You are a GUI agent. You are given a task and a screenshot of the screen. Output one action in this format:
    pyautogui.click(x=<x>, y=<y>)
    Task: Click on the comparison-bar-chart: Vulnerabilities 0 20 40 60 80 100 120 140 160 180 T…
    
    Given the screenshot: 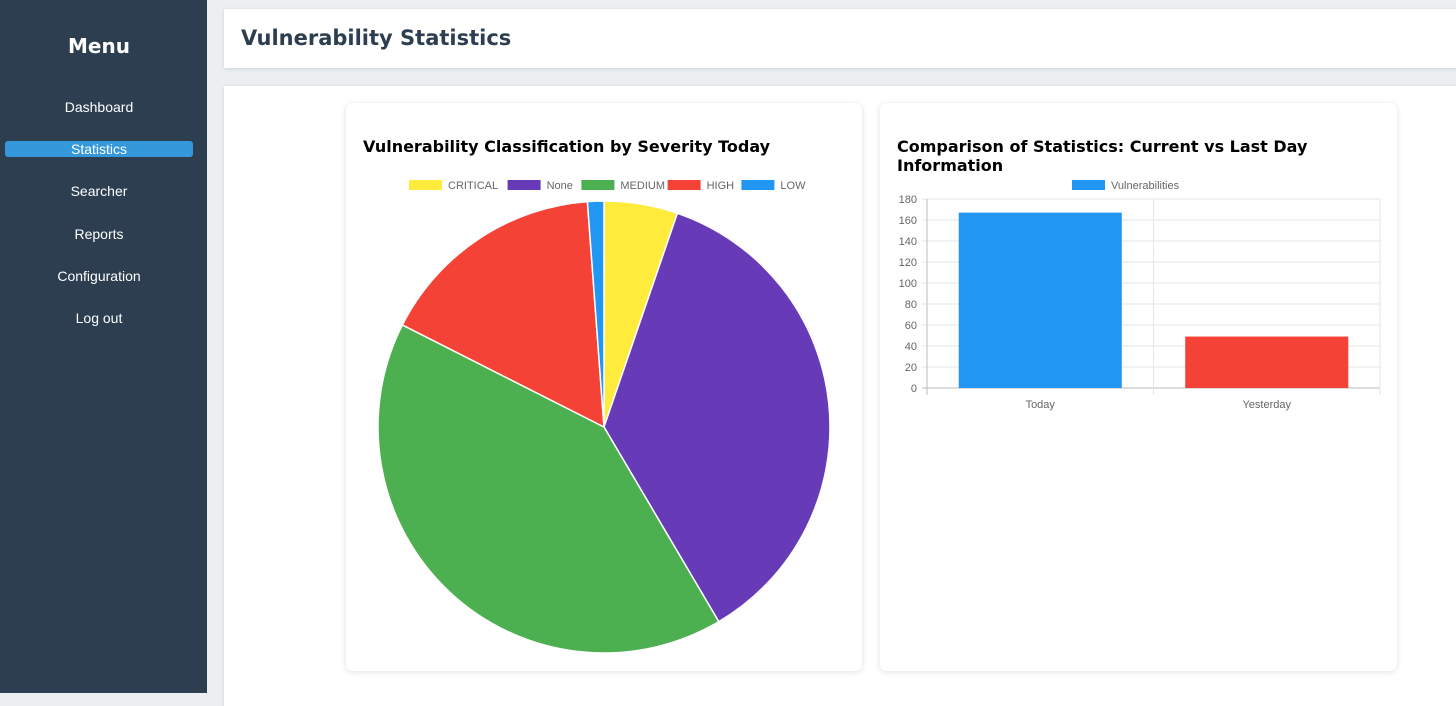 What is the action you would take?
    pyautogui.click(x=1140, y=295)
    